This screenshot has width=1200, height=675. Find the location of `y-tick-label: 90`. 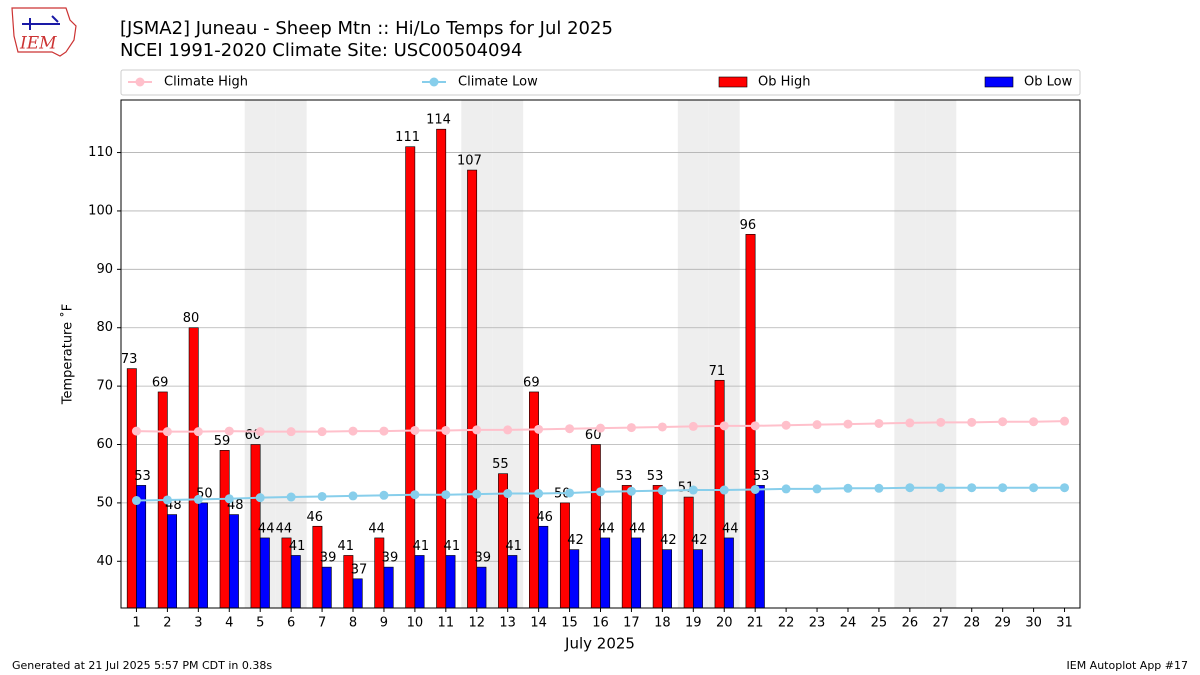

y-tick-label: 90 is located at coordinates (104, 269).